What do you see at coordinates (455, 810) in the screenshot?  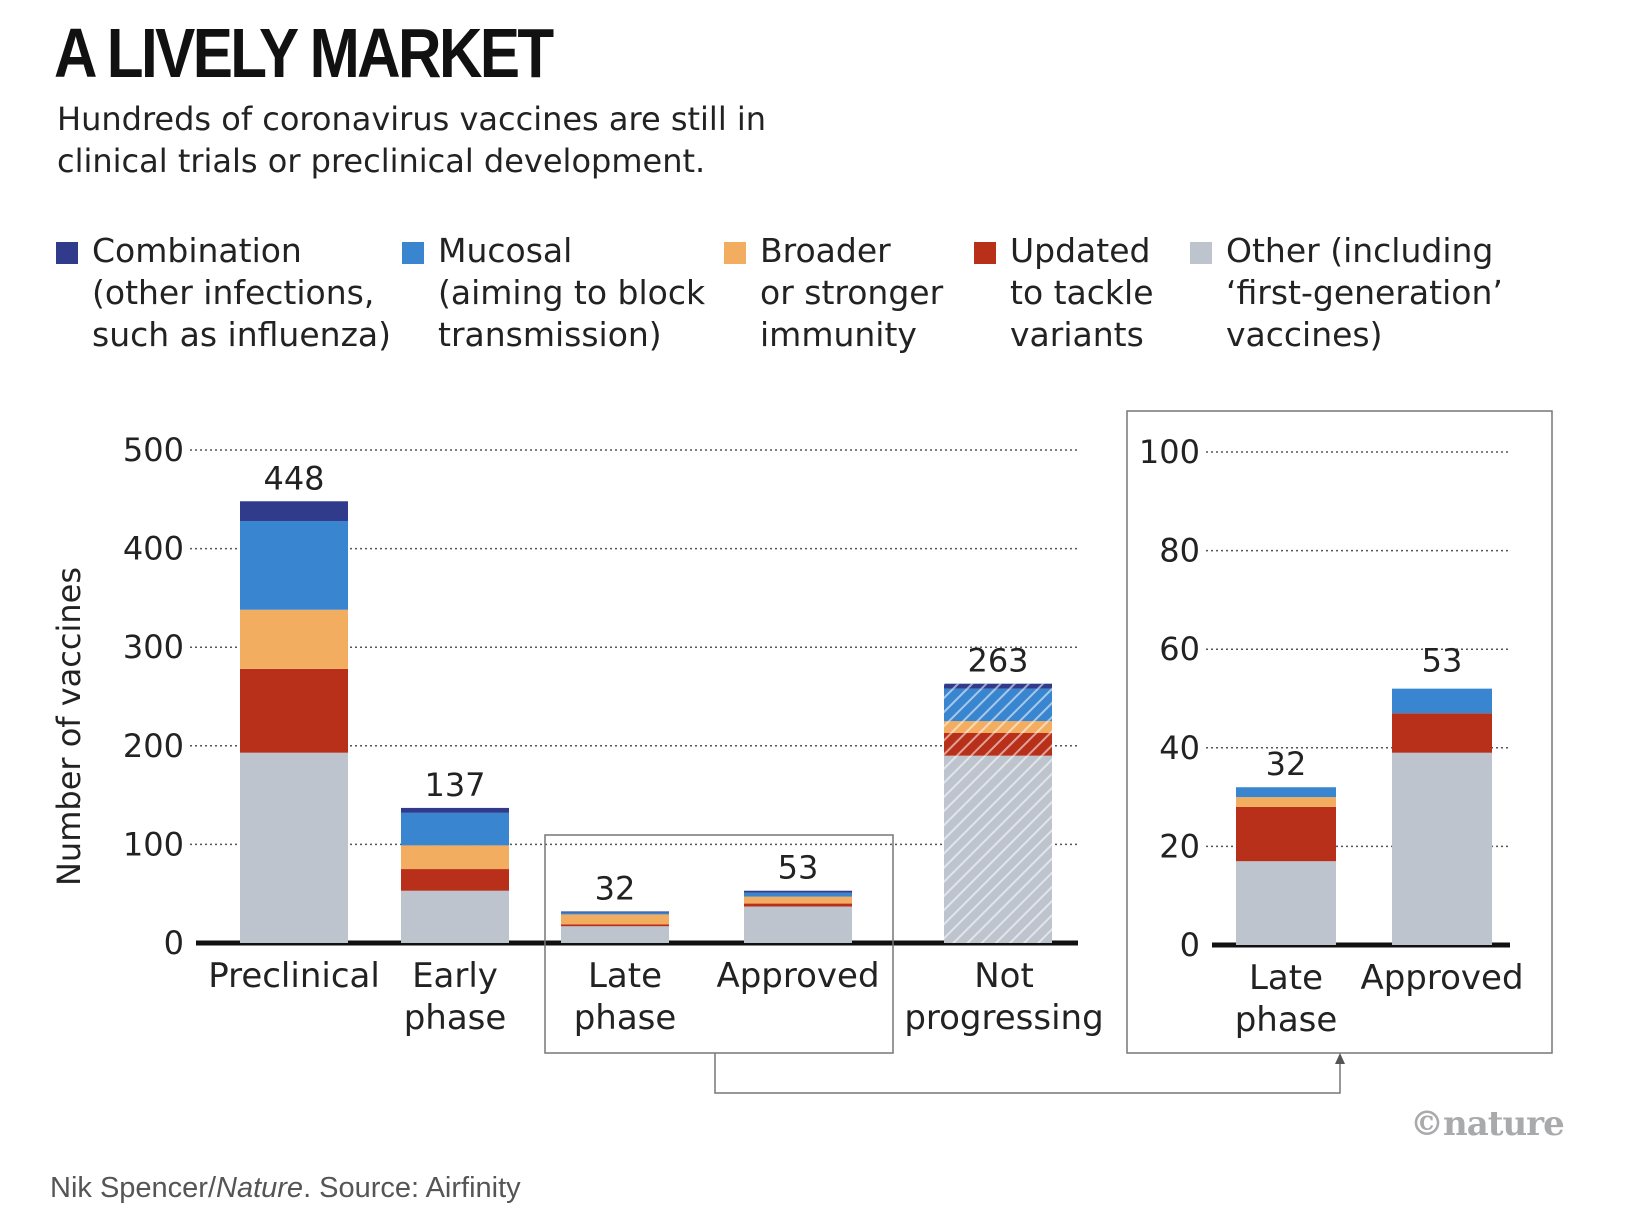 I see `bar-segment-early-phase-combination` at bounding box center [455, 810].